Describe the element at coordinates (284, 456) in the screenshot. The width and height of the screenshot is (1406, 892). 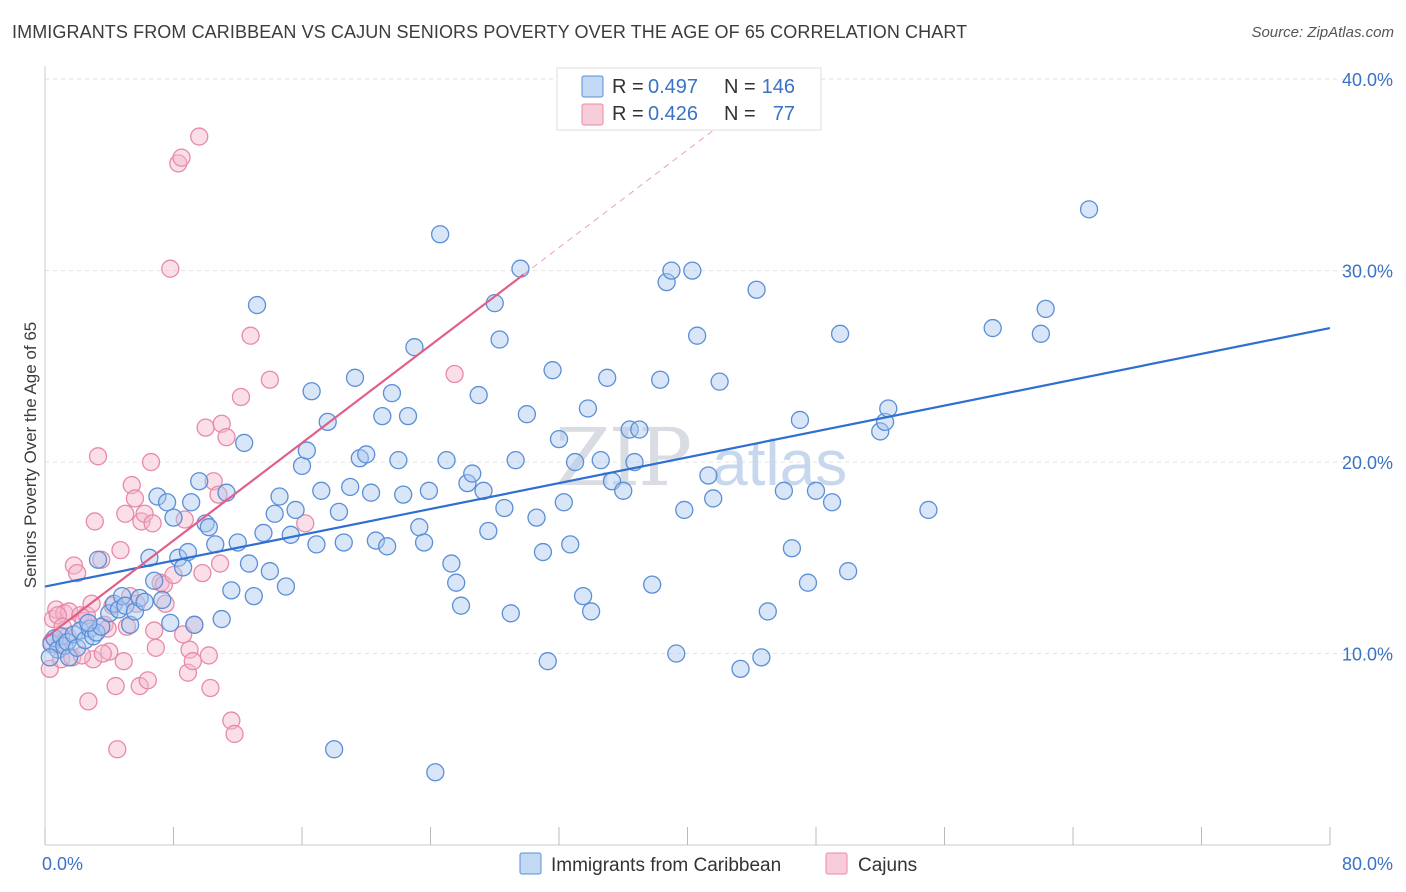
I see `cajuns-trend-line` at that location.